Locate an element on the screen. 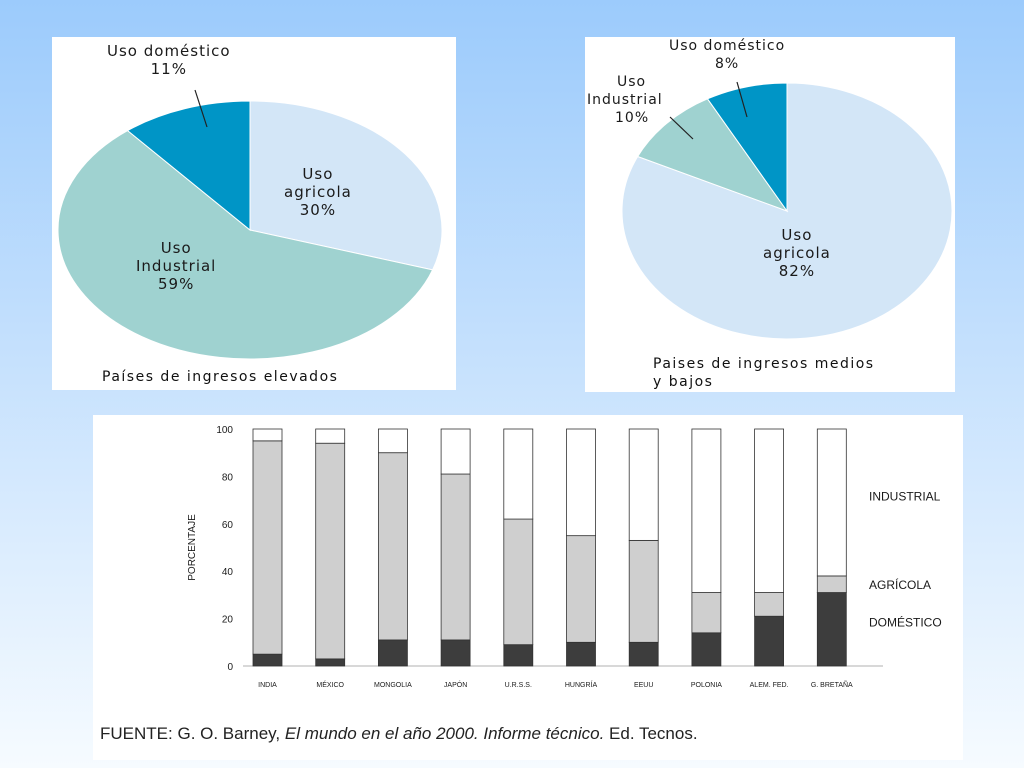 The height and width of the screenshot is (768, 1024). y-tick-label: 60 is located at coordinates (228, 525).